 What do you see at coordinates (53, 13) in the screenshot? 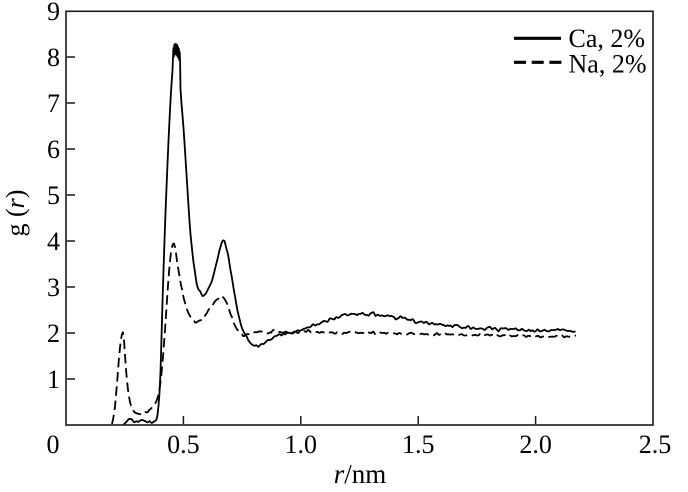
I see `svg-text: 9` at bounding box center [53, 13].